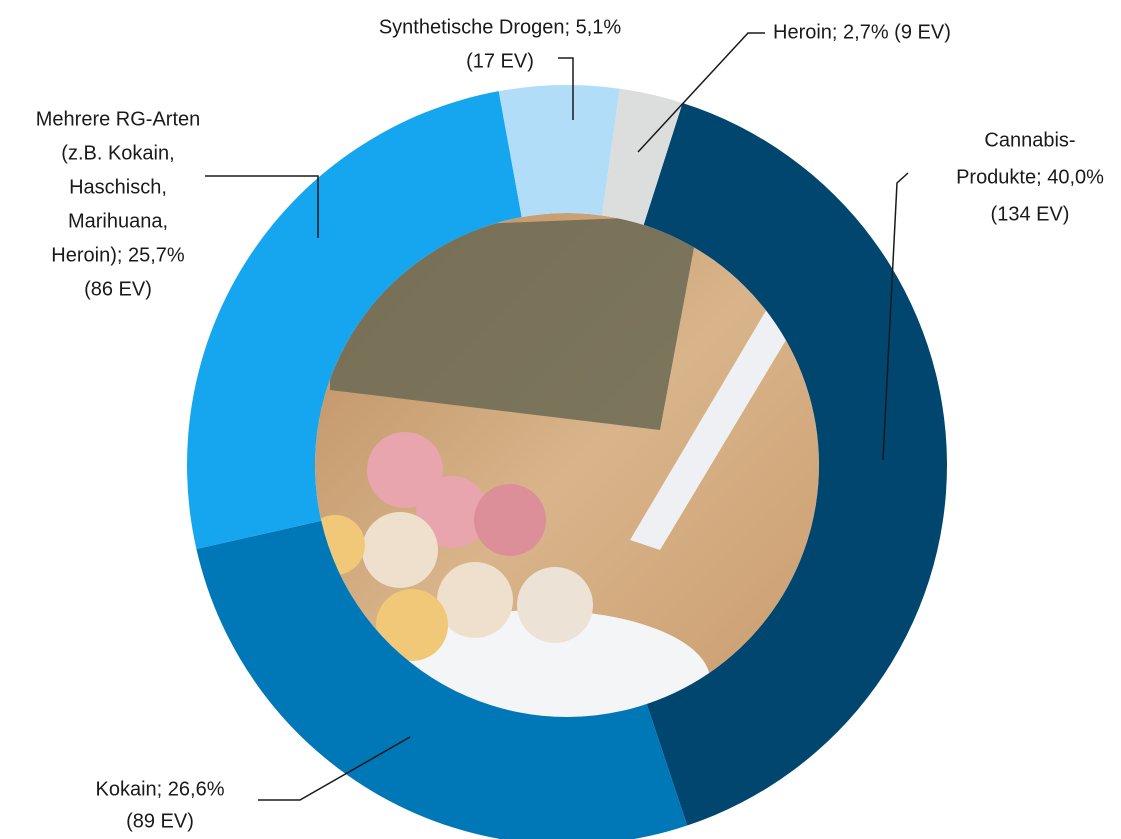 The height and width of the screenshot is (839, 1121). Describe the element at coordinates (1030, 177) in the screenshot. I see `slice-label: Produkte; 40,0%` at that location.